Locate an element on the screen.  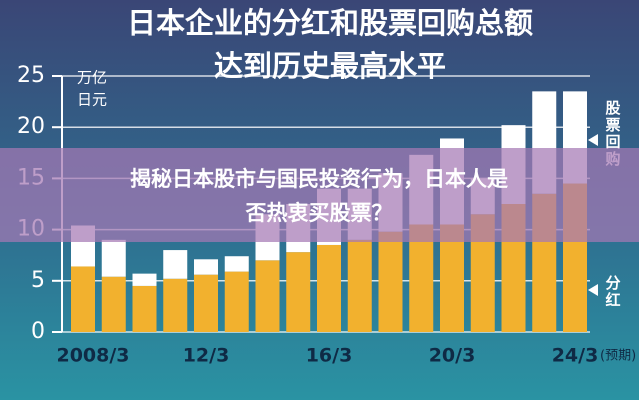
y-tick-label: 5 is located at coordinates (38, 280).